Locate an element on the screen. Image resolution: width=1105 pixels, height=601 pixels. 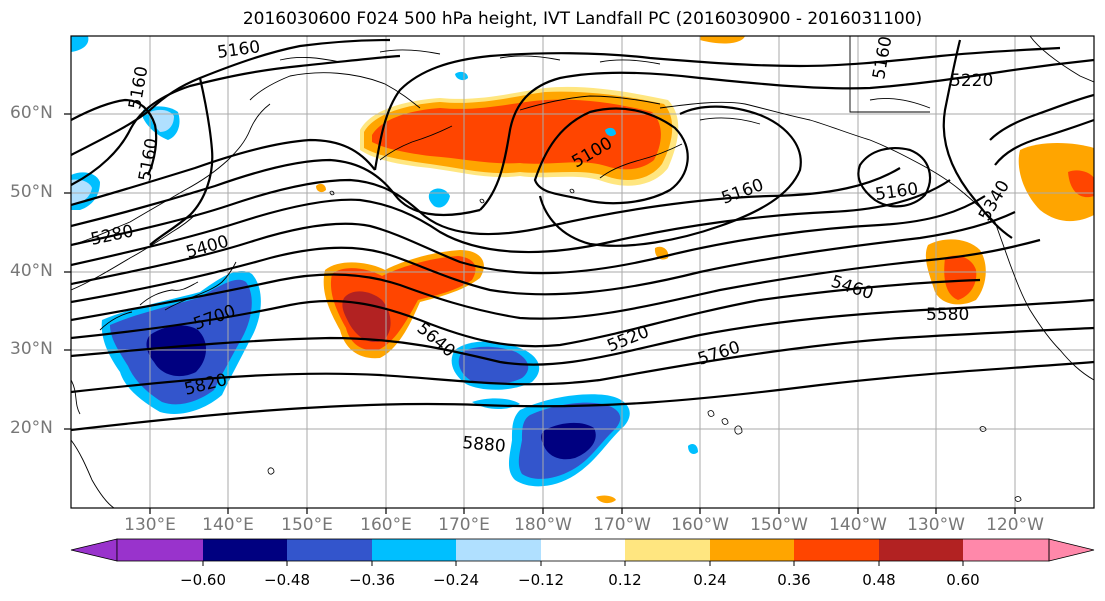
lon-label: 130°W is located at coordinates (936, 525).